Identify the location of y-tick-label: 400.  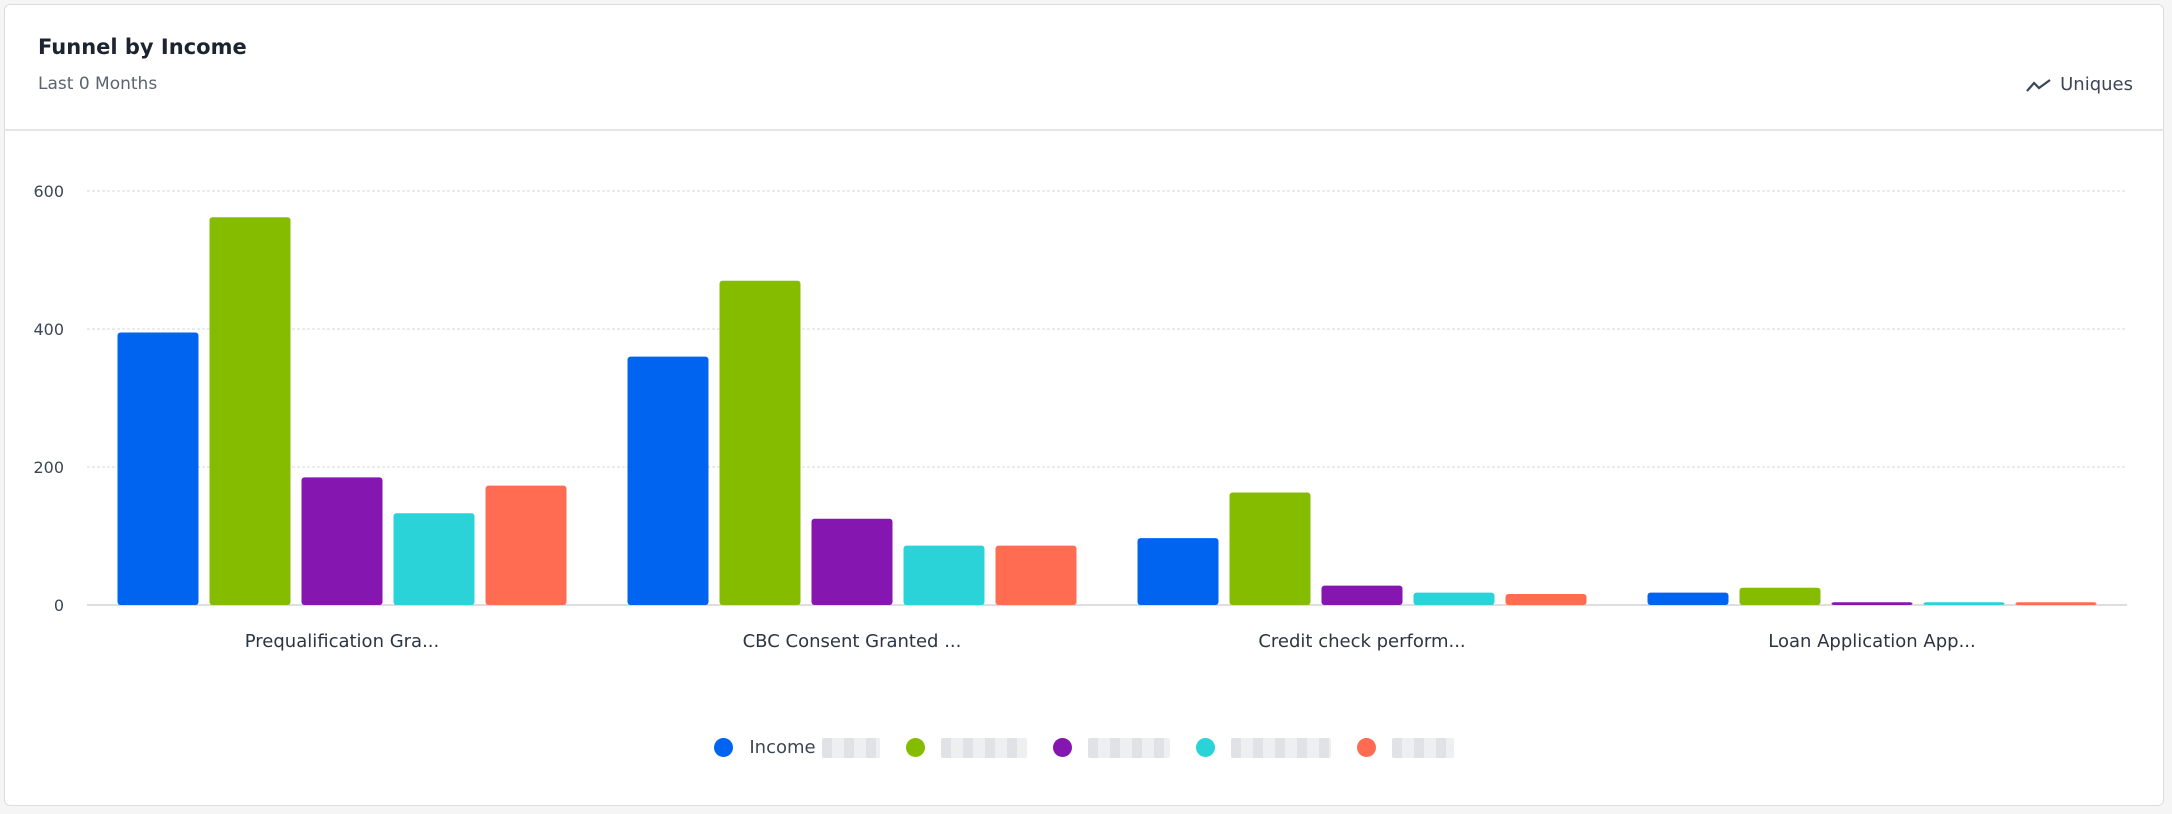
(48, 329).